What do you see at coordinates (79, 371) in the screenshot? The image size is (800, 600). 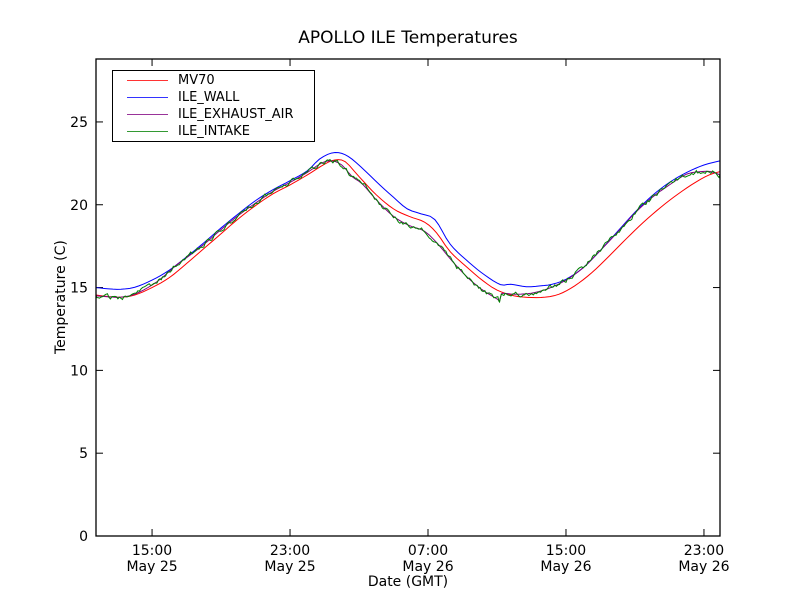 I see `y-tick-label: 10` at bounding box center [79, 371].